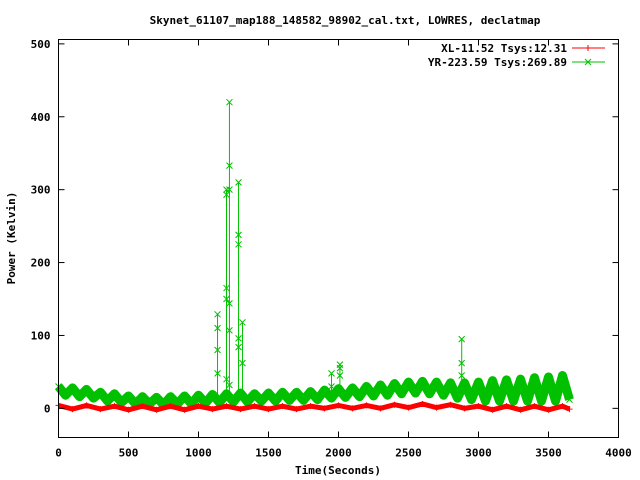  Describe the element at coordinates (338, 453) in the screenshot. I see `x-tick-label: 2000` at that location.